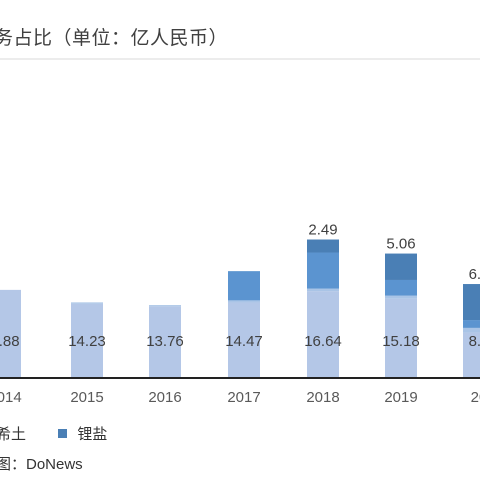 Image resolution: width=480 pixels, height=480 pixels. I want to click on data-label: 6.9, so click(474, 274).